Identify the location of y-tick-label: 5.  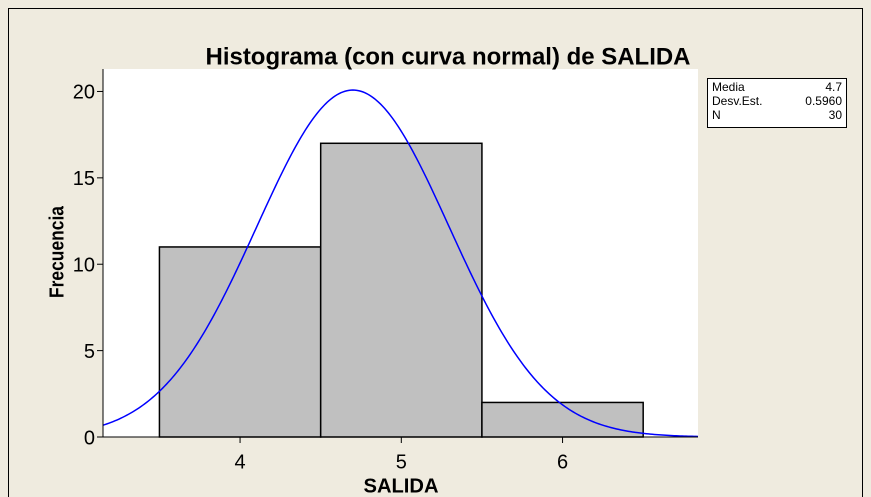
(89, 352).